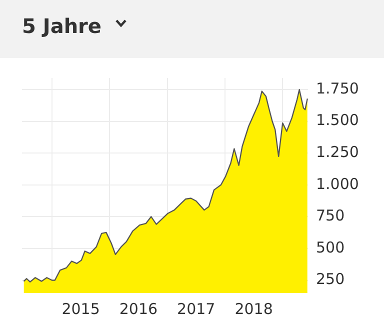  I want to click on y-tick-label: 1.500, so click(337, 120).